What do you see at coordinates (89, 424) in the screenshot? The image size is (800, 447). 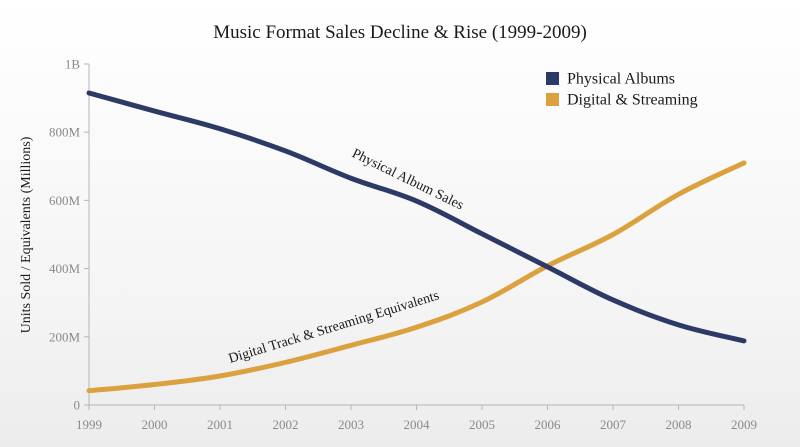 I see `x-tick-label: 1999` at bounding box center [89, 424].